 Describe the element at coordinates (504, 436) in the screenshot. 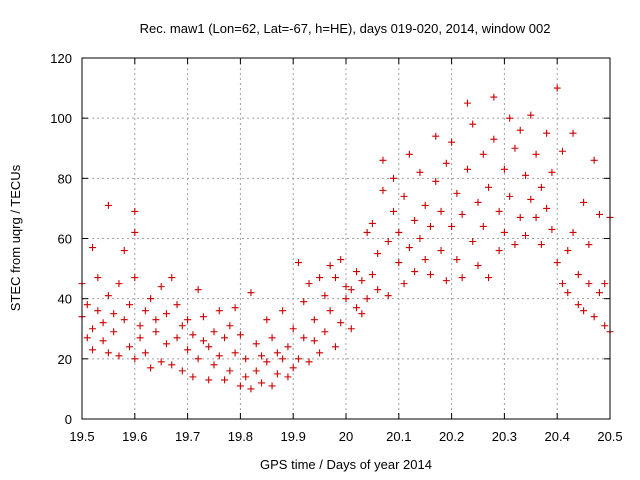

I see `x-tick-label: 20.3` at that location.